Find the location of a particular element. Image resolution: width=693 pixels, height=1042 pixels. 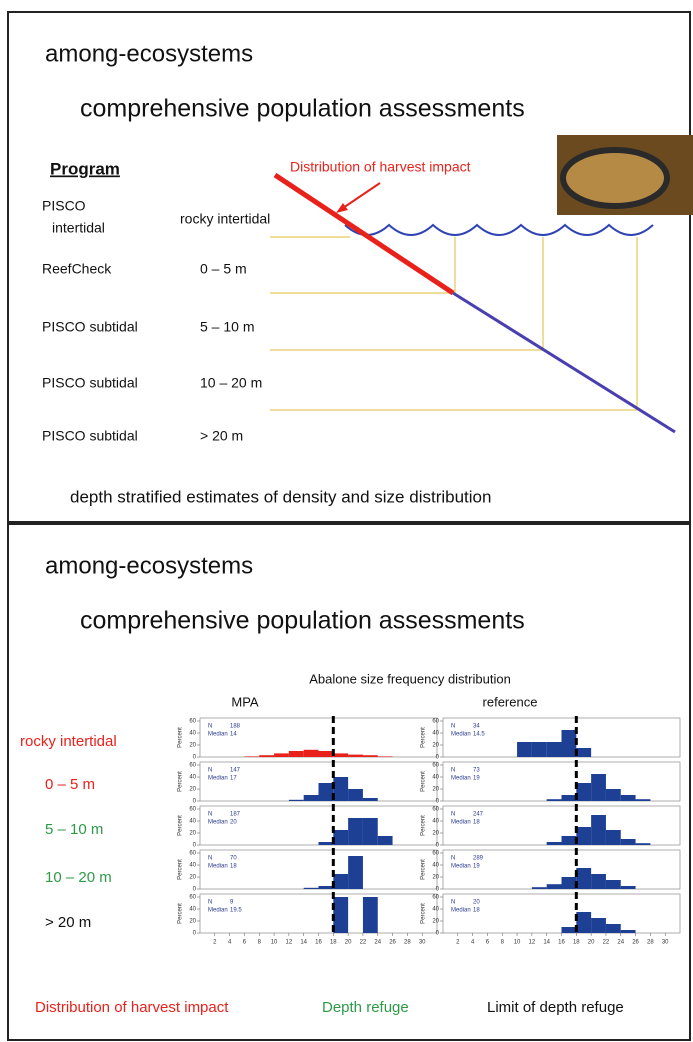

water-surface is located at coordinates (499, 229).